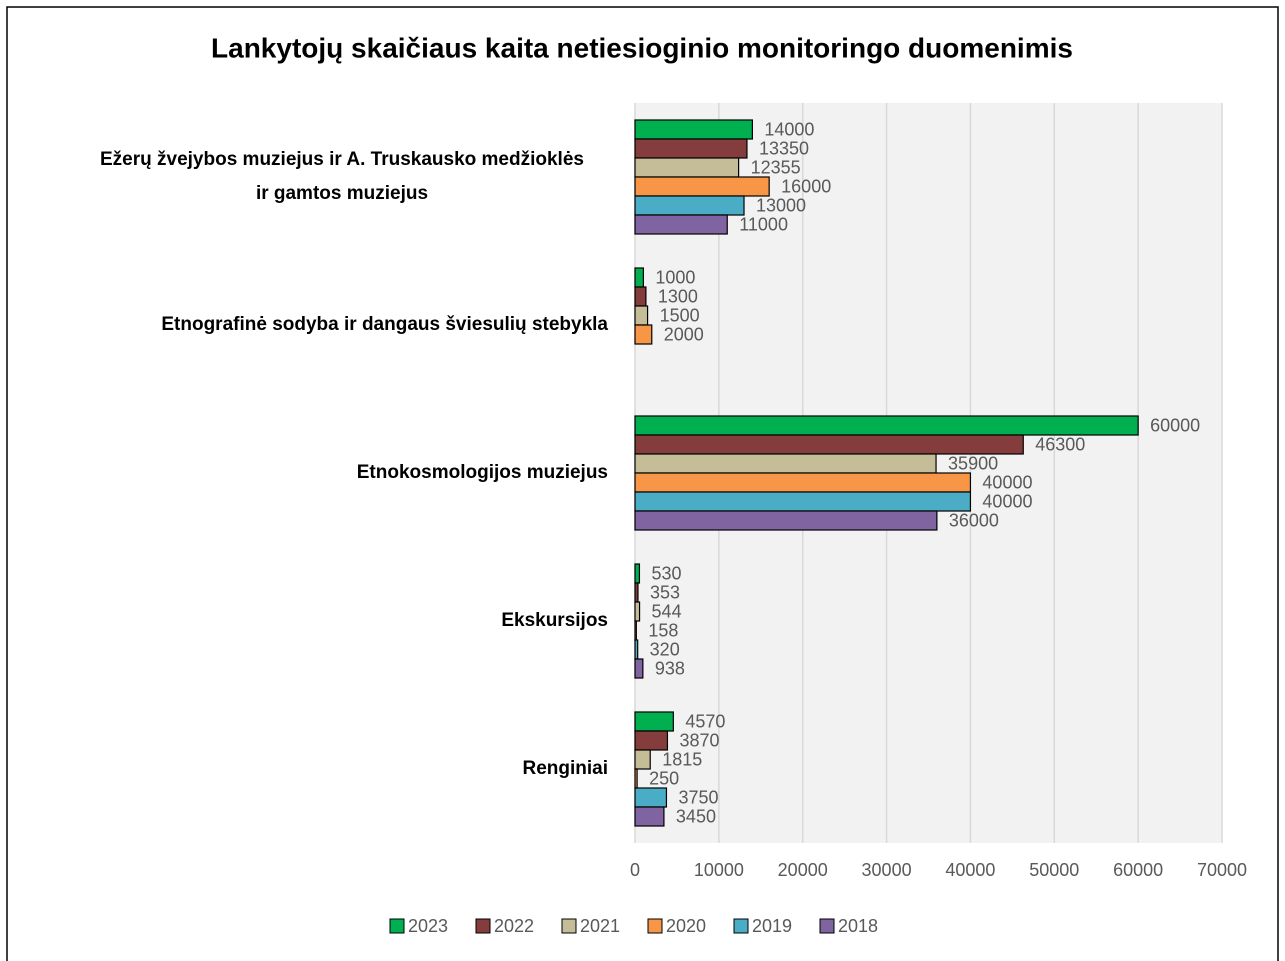 Image resolution: width=1285 pixels, height=961 pixels. What do you see at coordinates (973, 463) in the screenshot?
I see `value-label: 35900` at bounding box center [973, 463].